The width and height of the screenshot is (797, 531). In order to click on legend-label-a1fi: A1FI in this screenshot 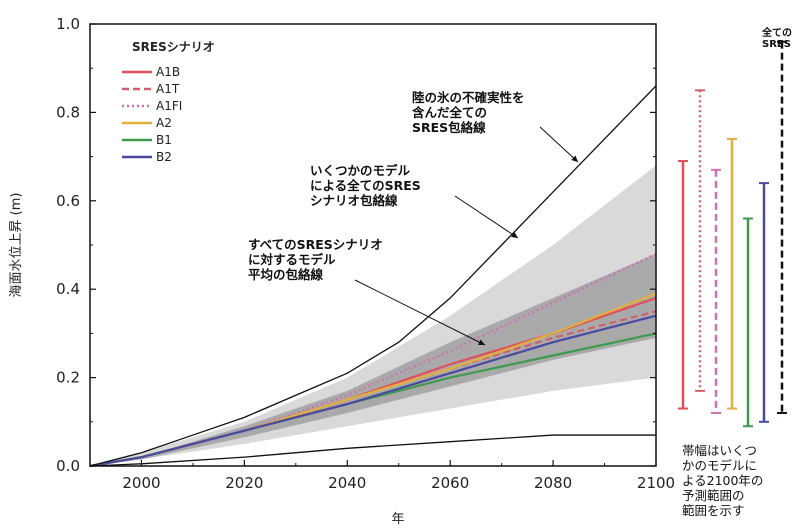, I will do `click(169, 106)`.